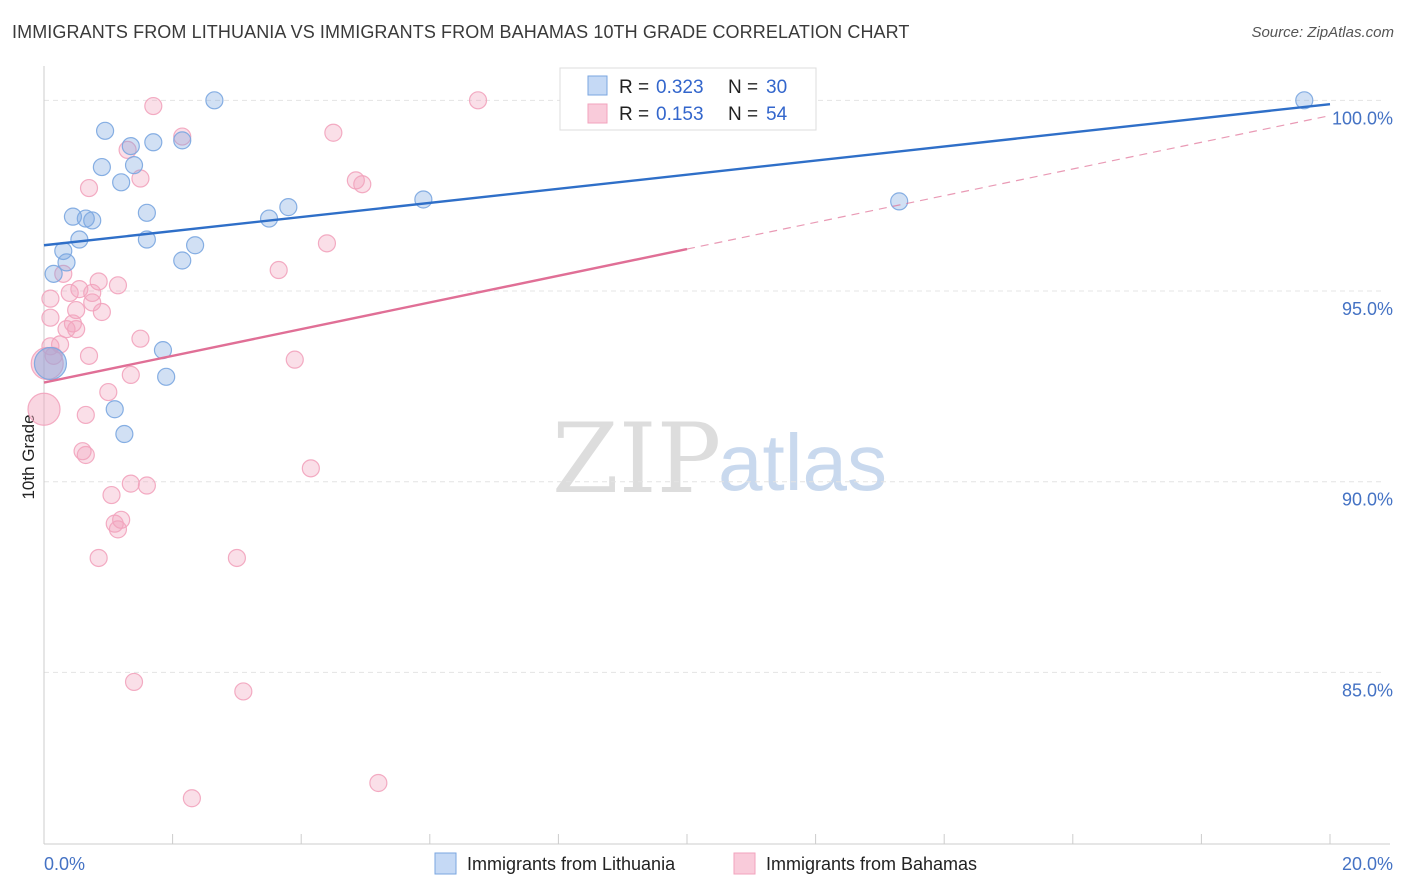 This screenshot has height=892, width=1406. I want to click on legend-r-value-lithuania: 0.323, so click(680, 87).